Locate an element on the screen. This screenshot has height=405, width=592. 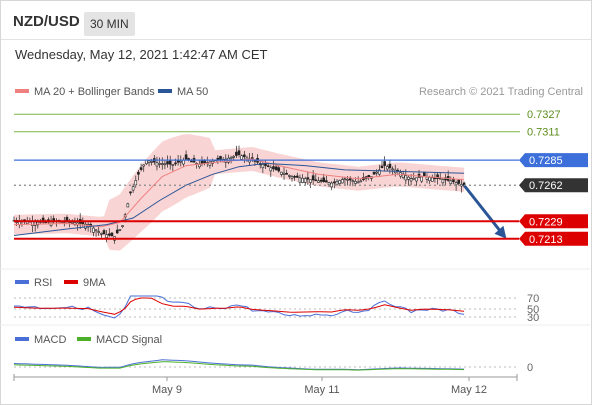
rsi-plot is located at coordinates (265, 307).